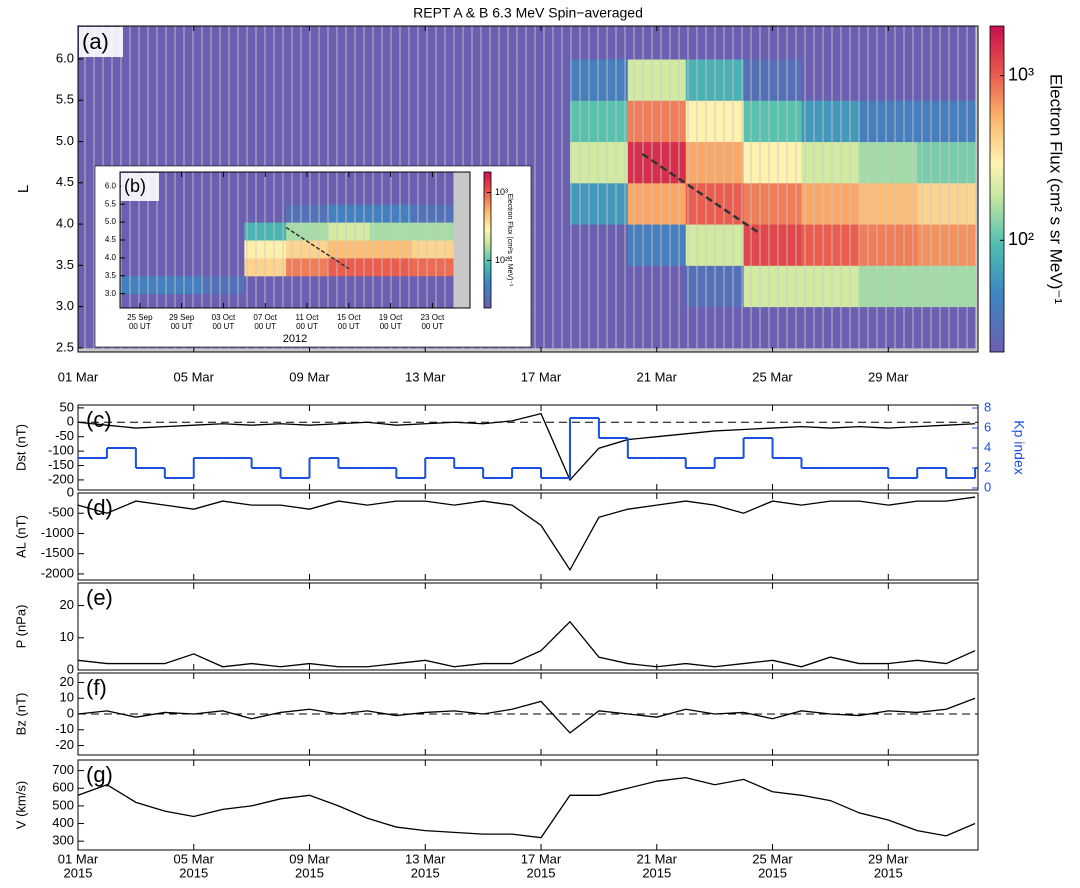  What do you see at coordinates (349, 317) in the screenshot?
I see `x-tick-label: 15 Oct` at bounding box center [349, 317].